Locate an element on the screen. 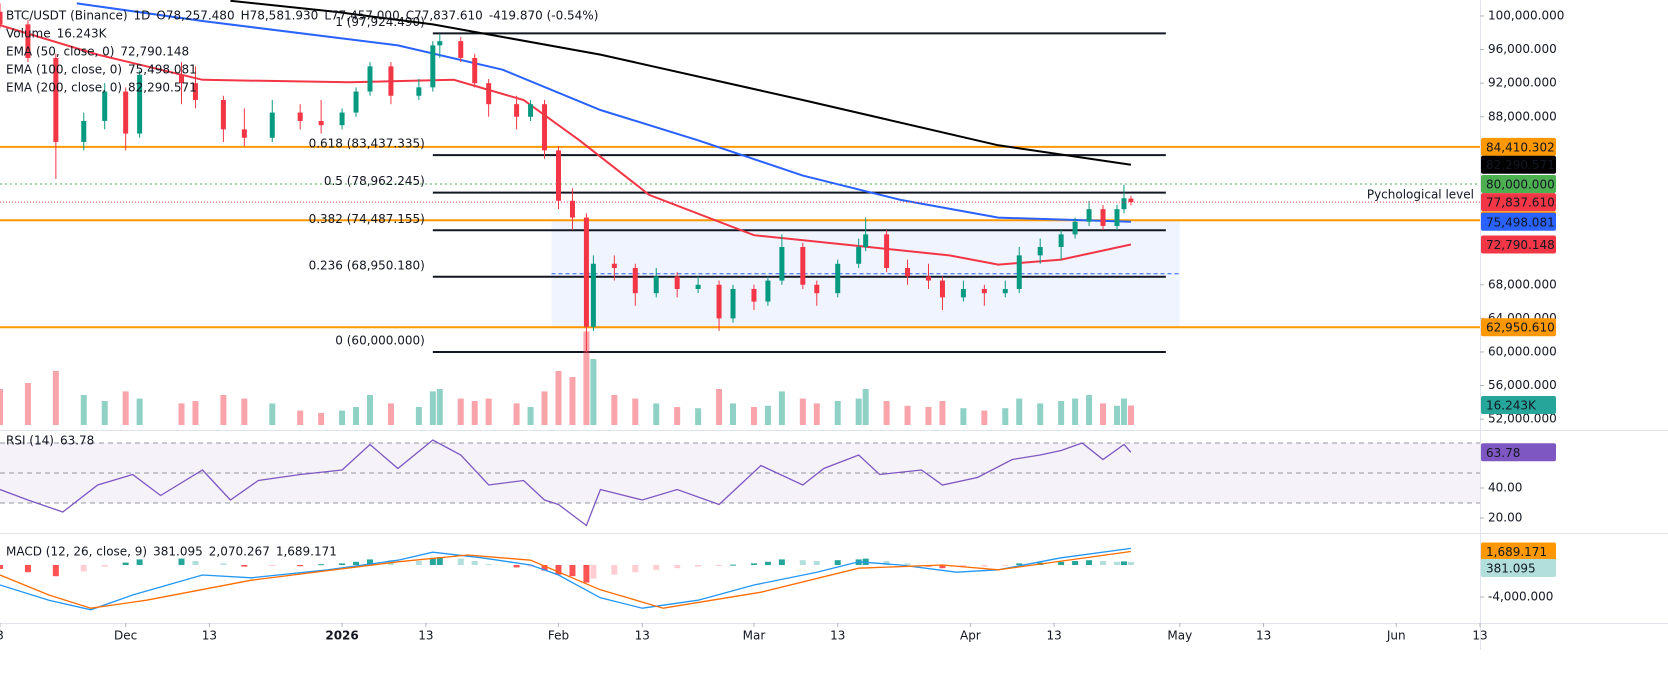  rsi-badge-bg is located at coordinates (1518, 452).